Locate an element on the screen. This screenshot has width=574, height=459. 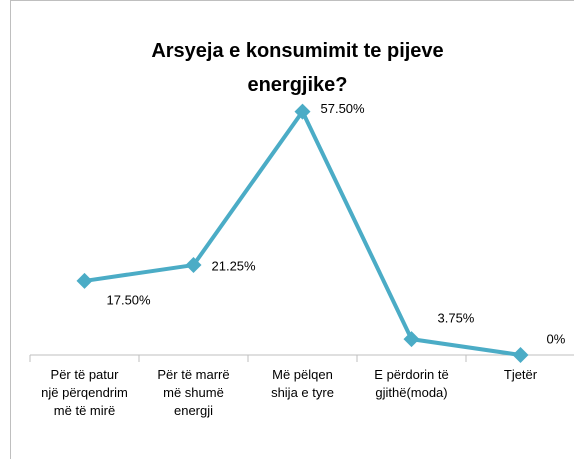
x-tick-label: E përdorin të gjithë(moda) is located at coordinates (411, 383).